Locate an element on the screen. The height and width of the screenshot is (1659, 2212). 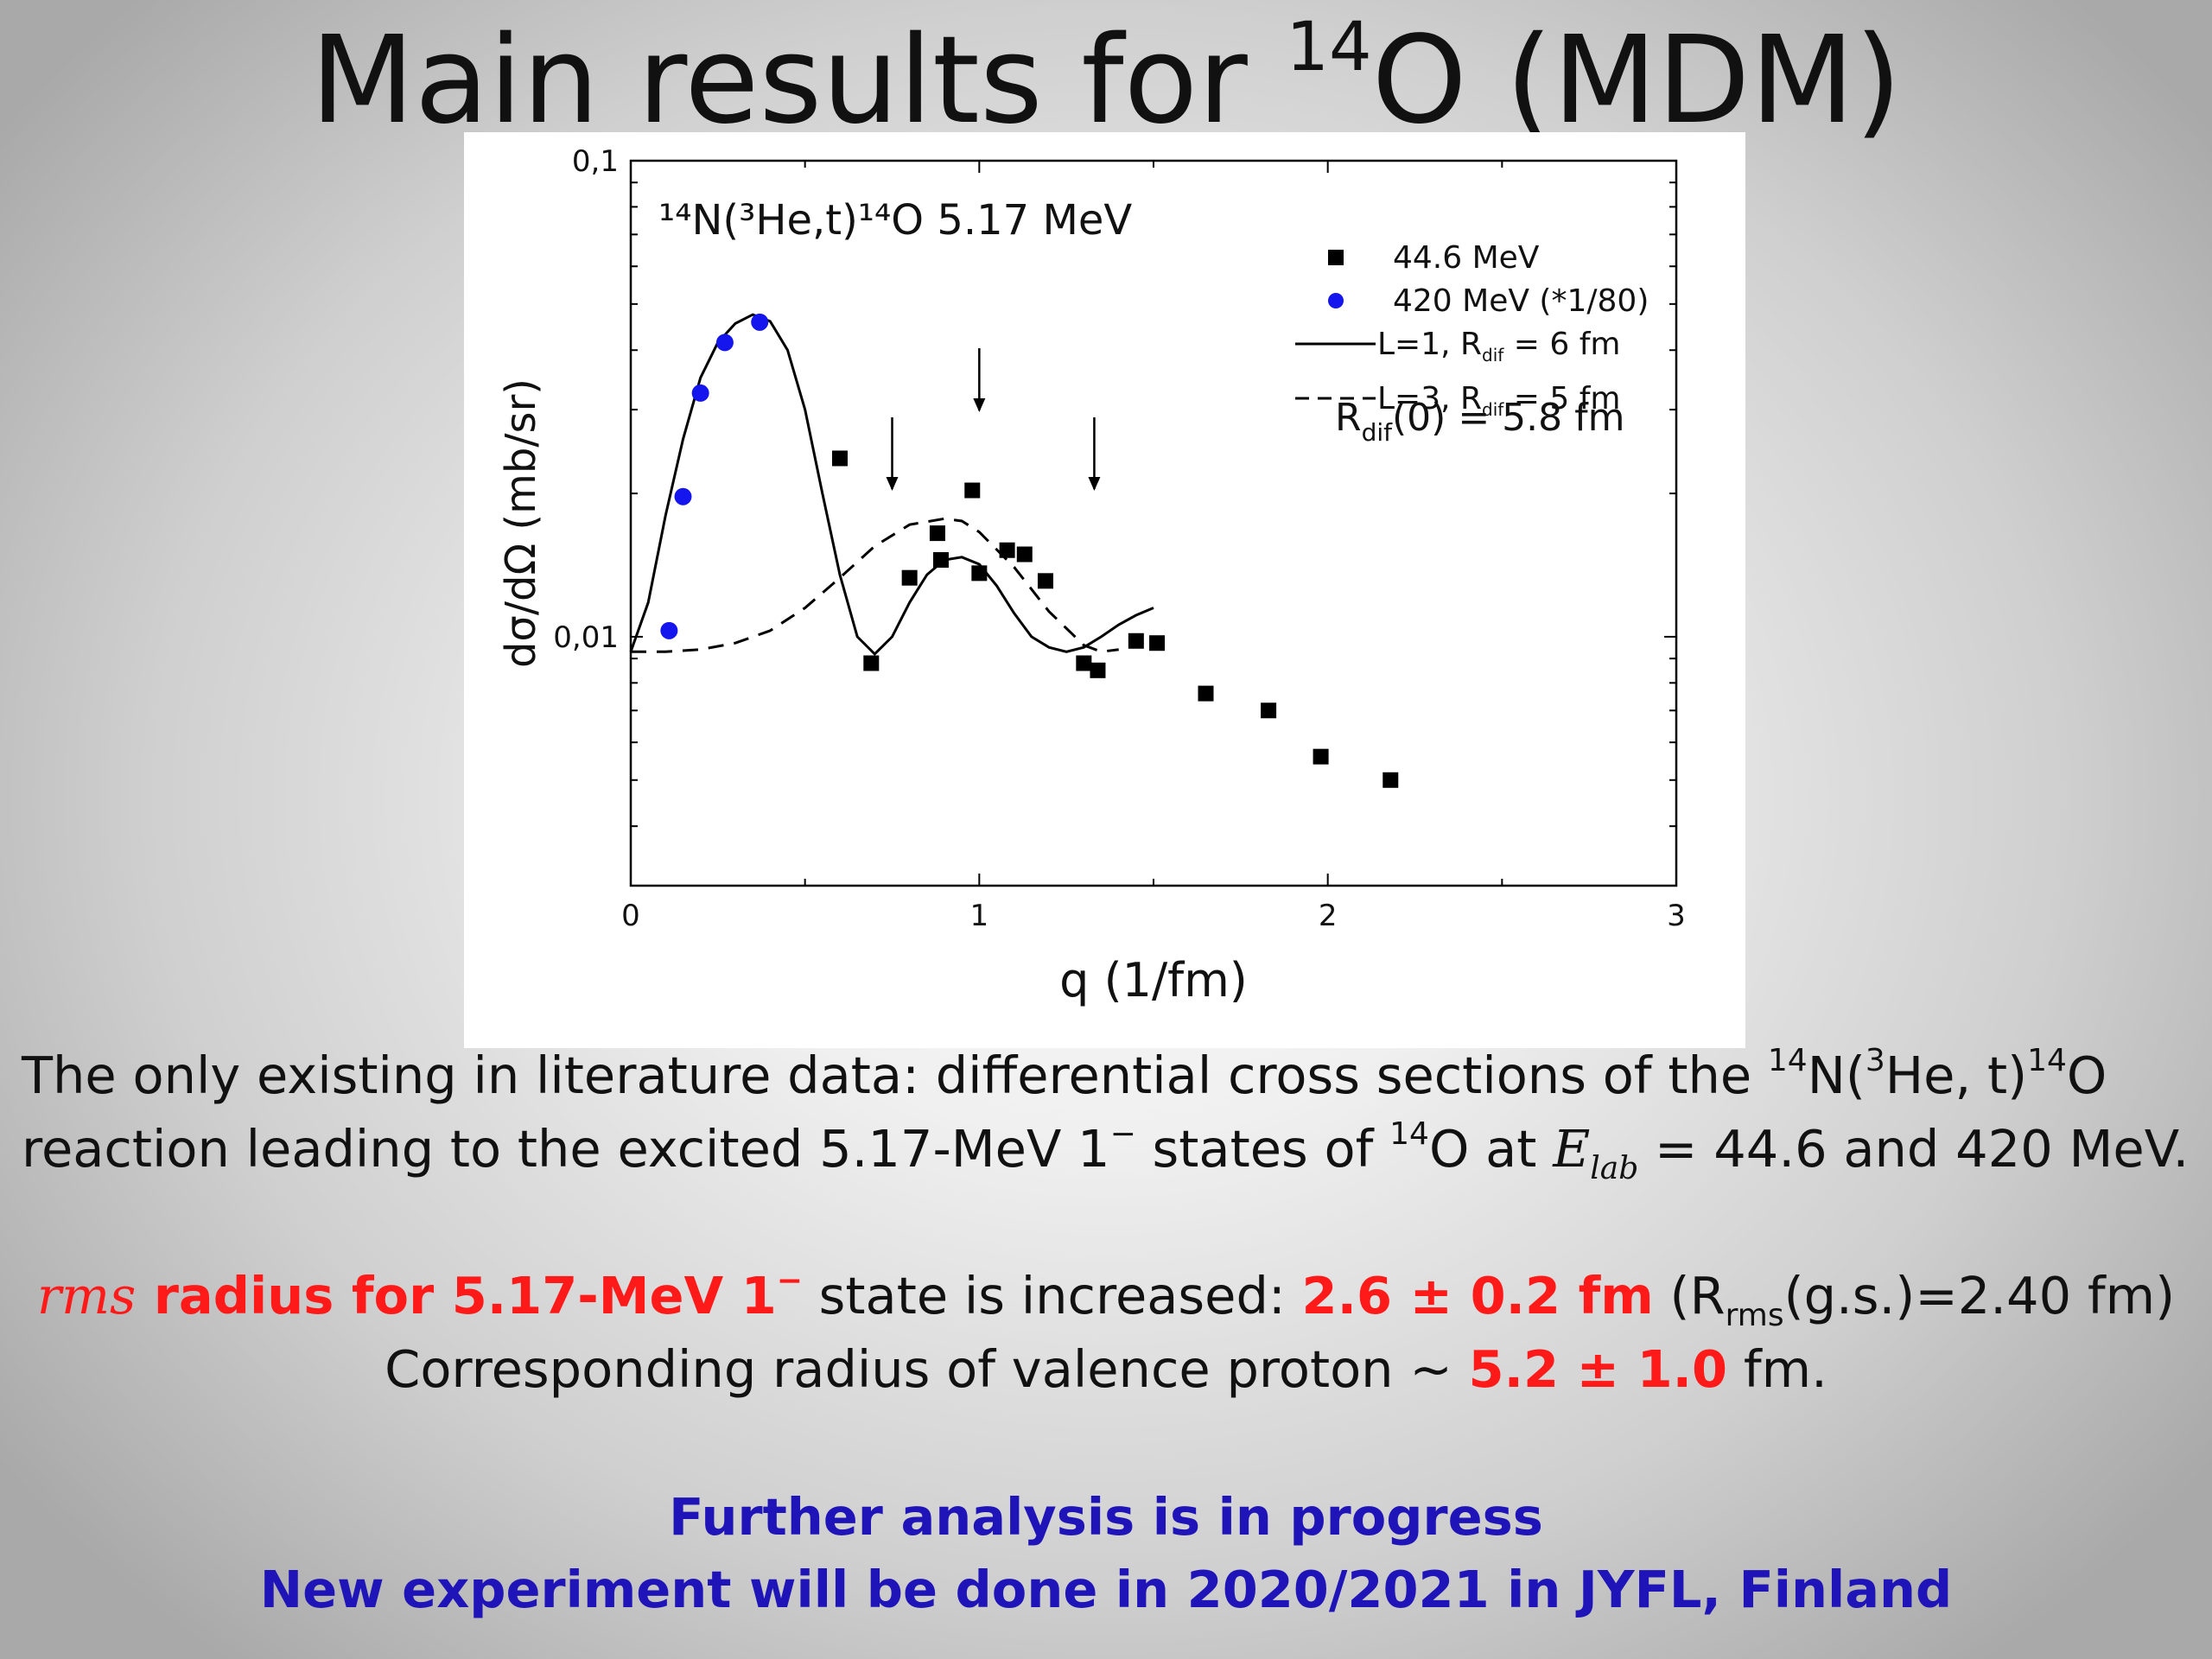
legend-marker-square is located at coordinates (1336, 257).